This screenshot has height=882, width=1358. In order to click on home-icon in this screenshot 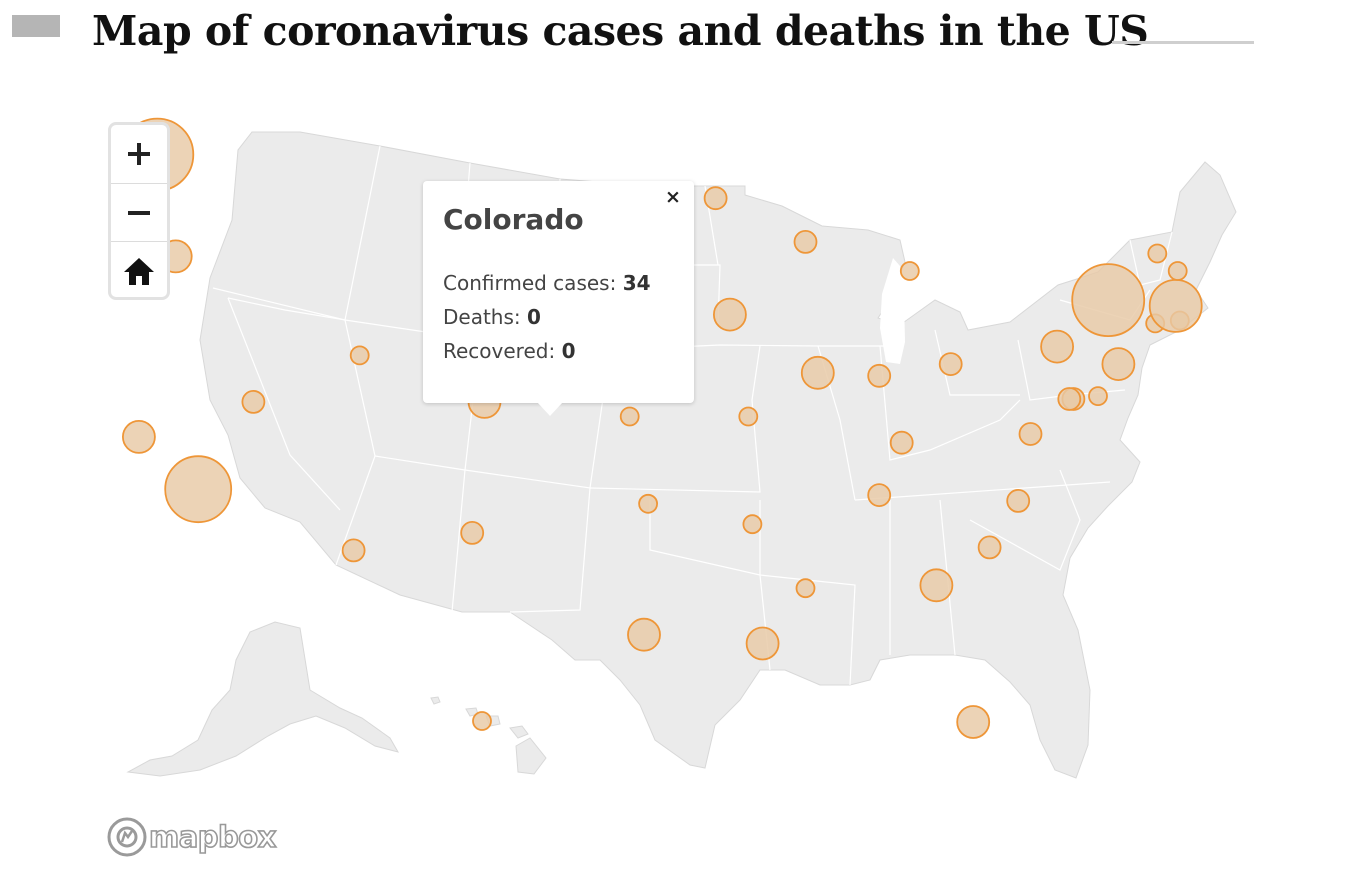, I will do `click(139, 271)`.